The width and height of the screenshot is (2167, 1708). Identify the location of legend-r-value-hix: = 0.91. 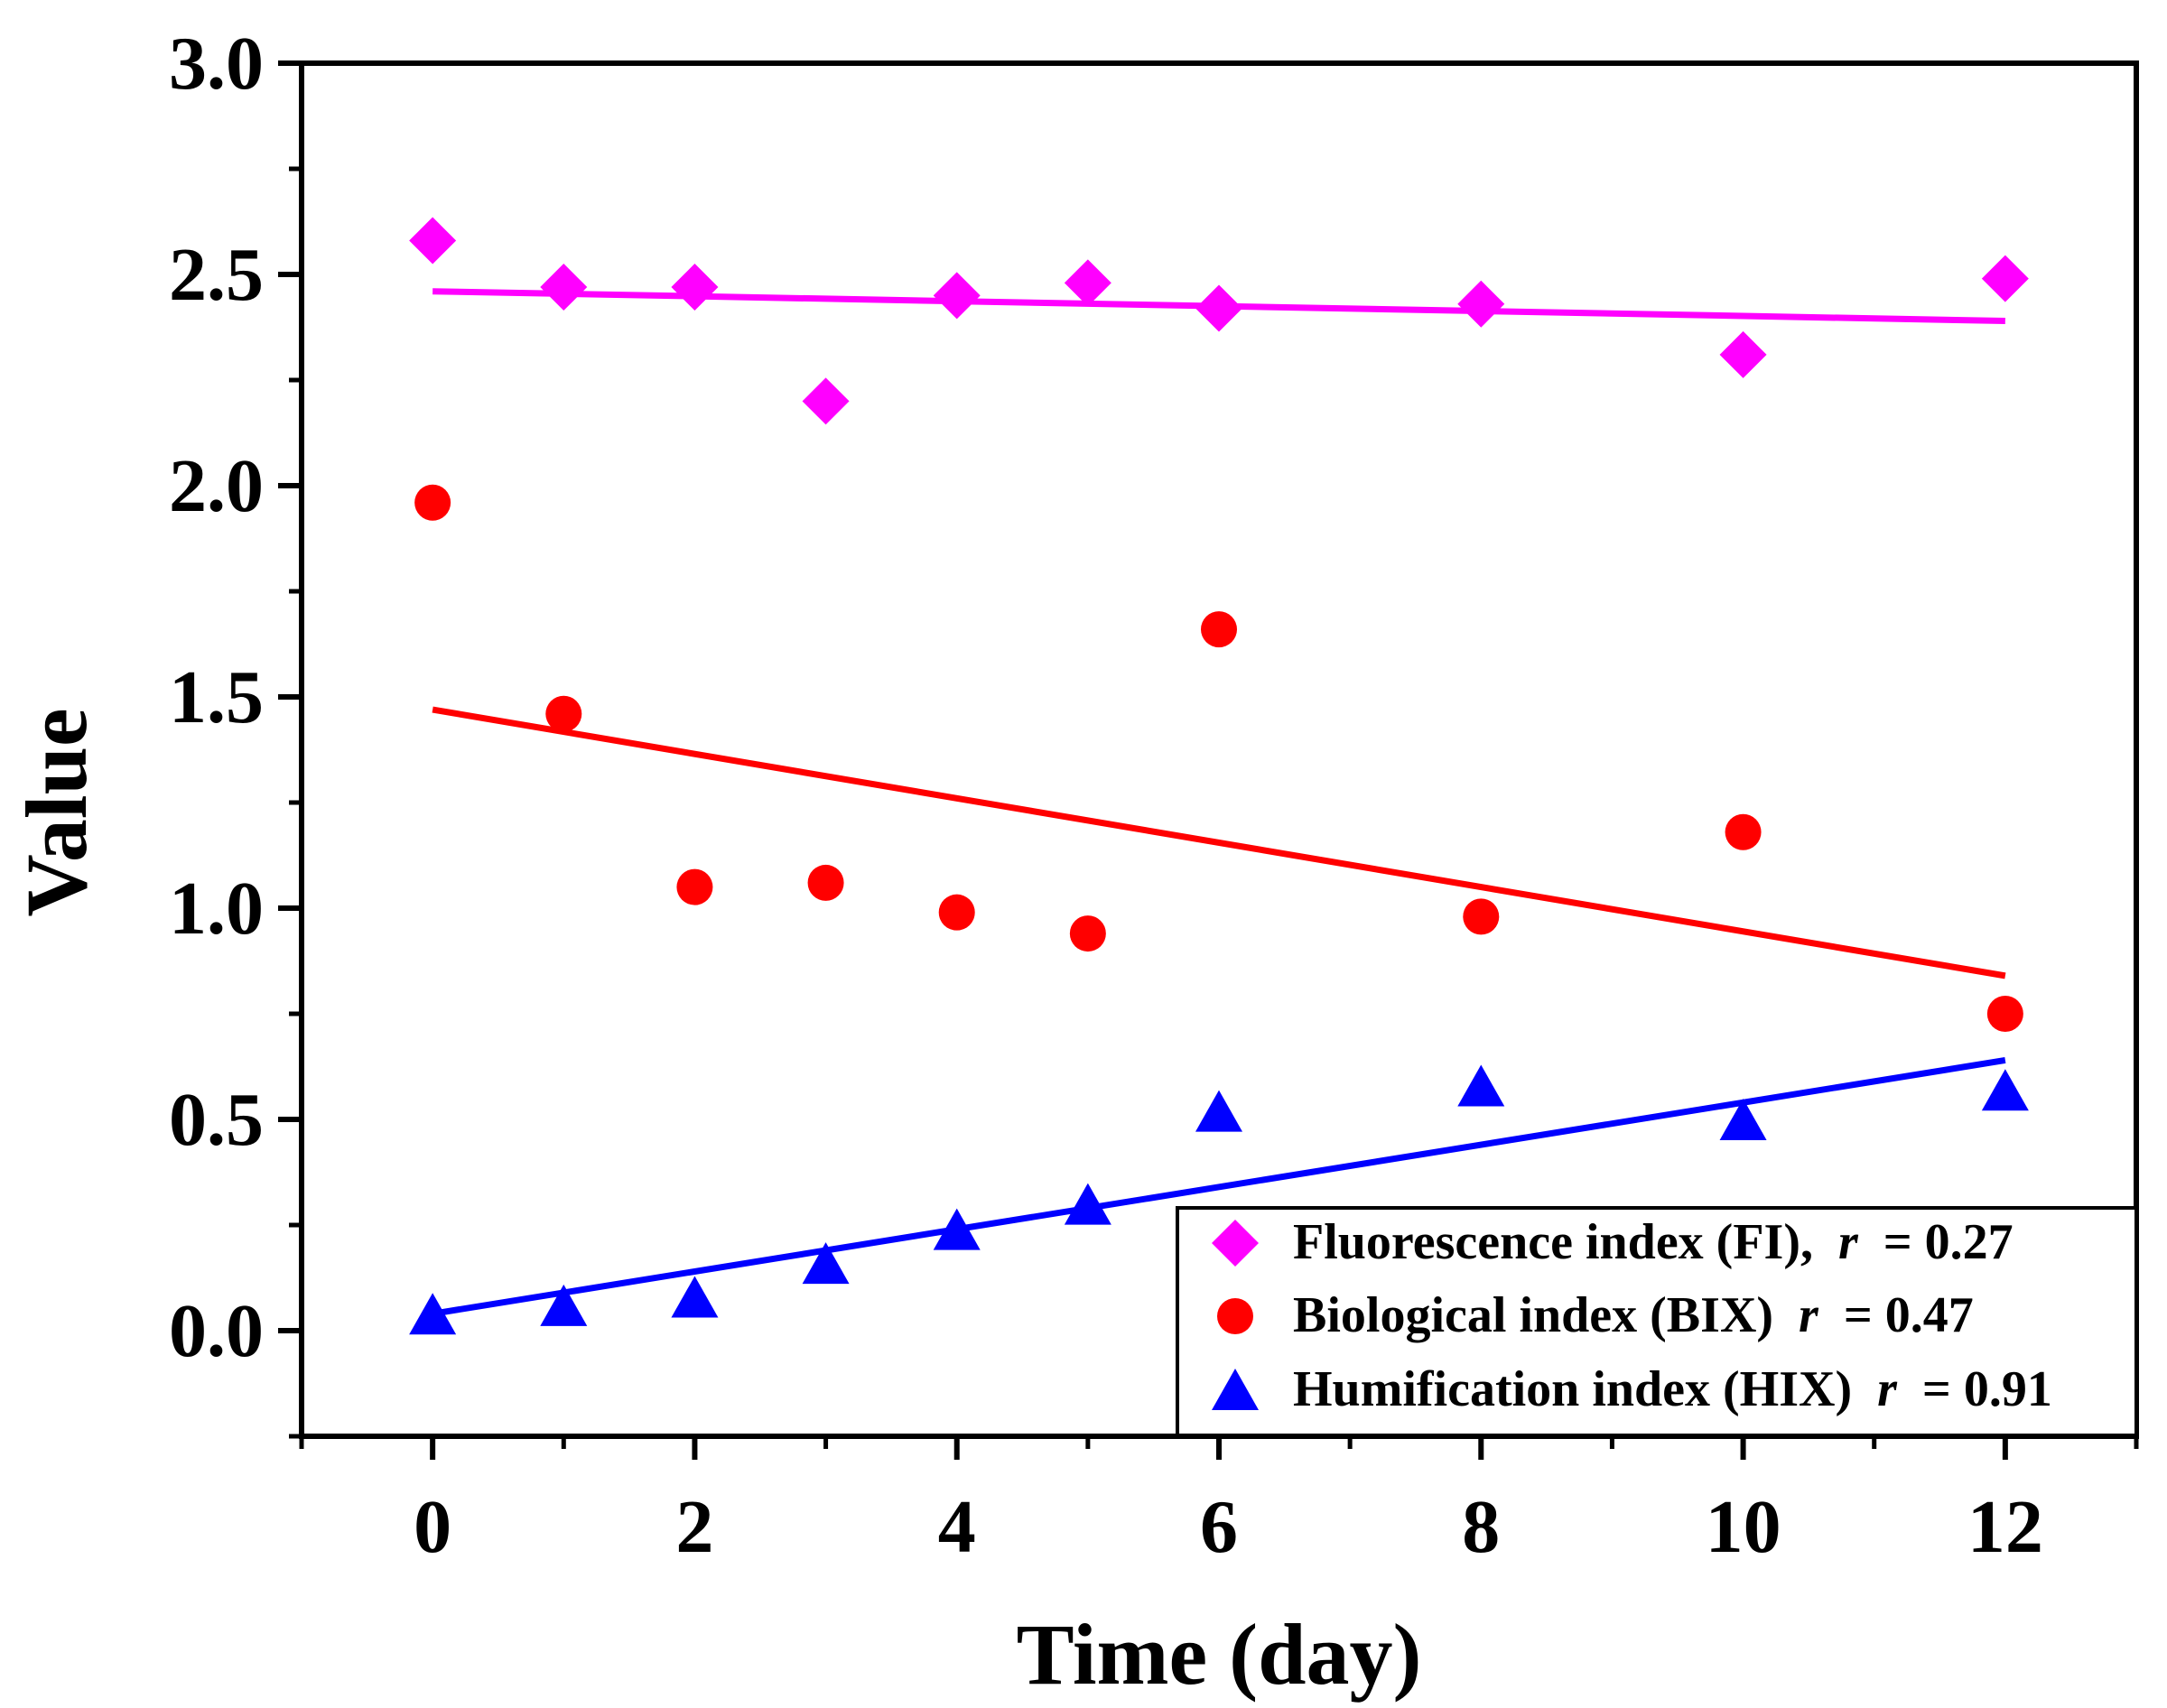
(1981, 1389).